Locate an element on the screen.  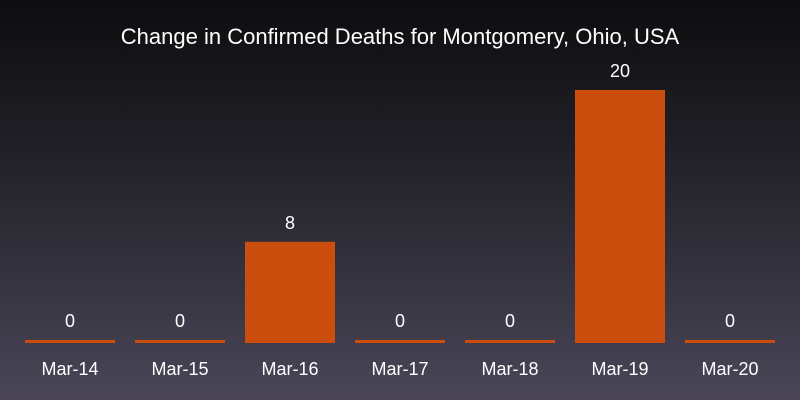
x-tick-label-mar-17: Mar-17 is located at coordinates (399, 369).